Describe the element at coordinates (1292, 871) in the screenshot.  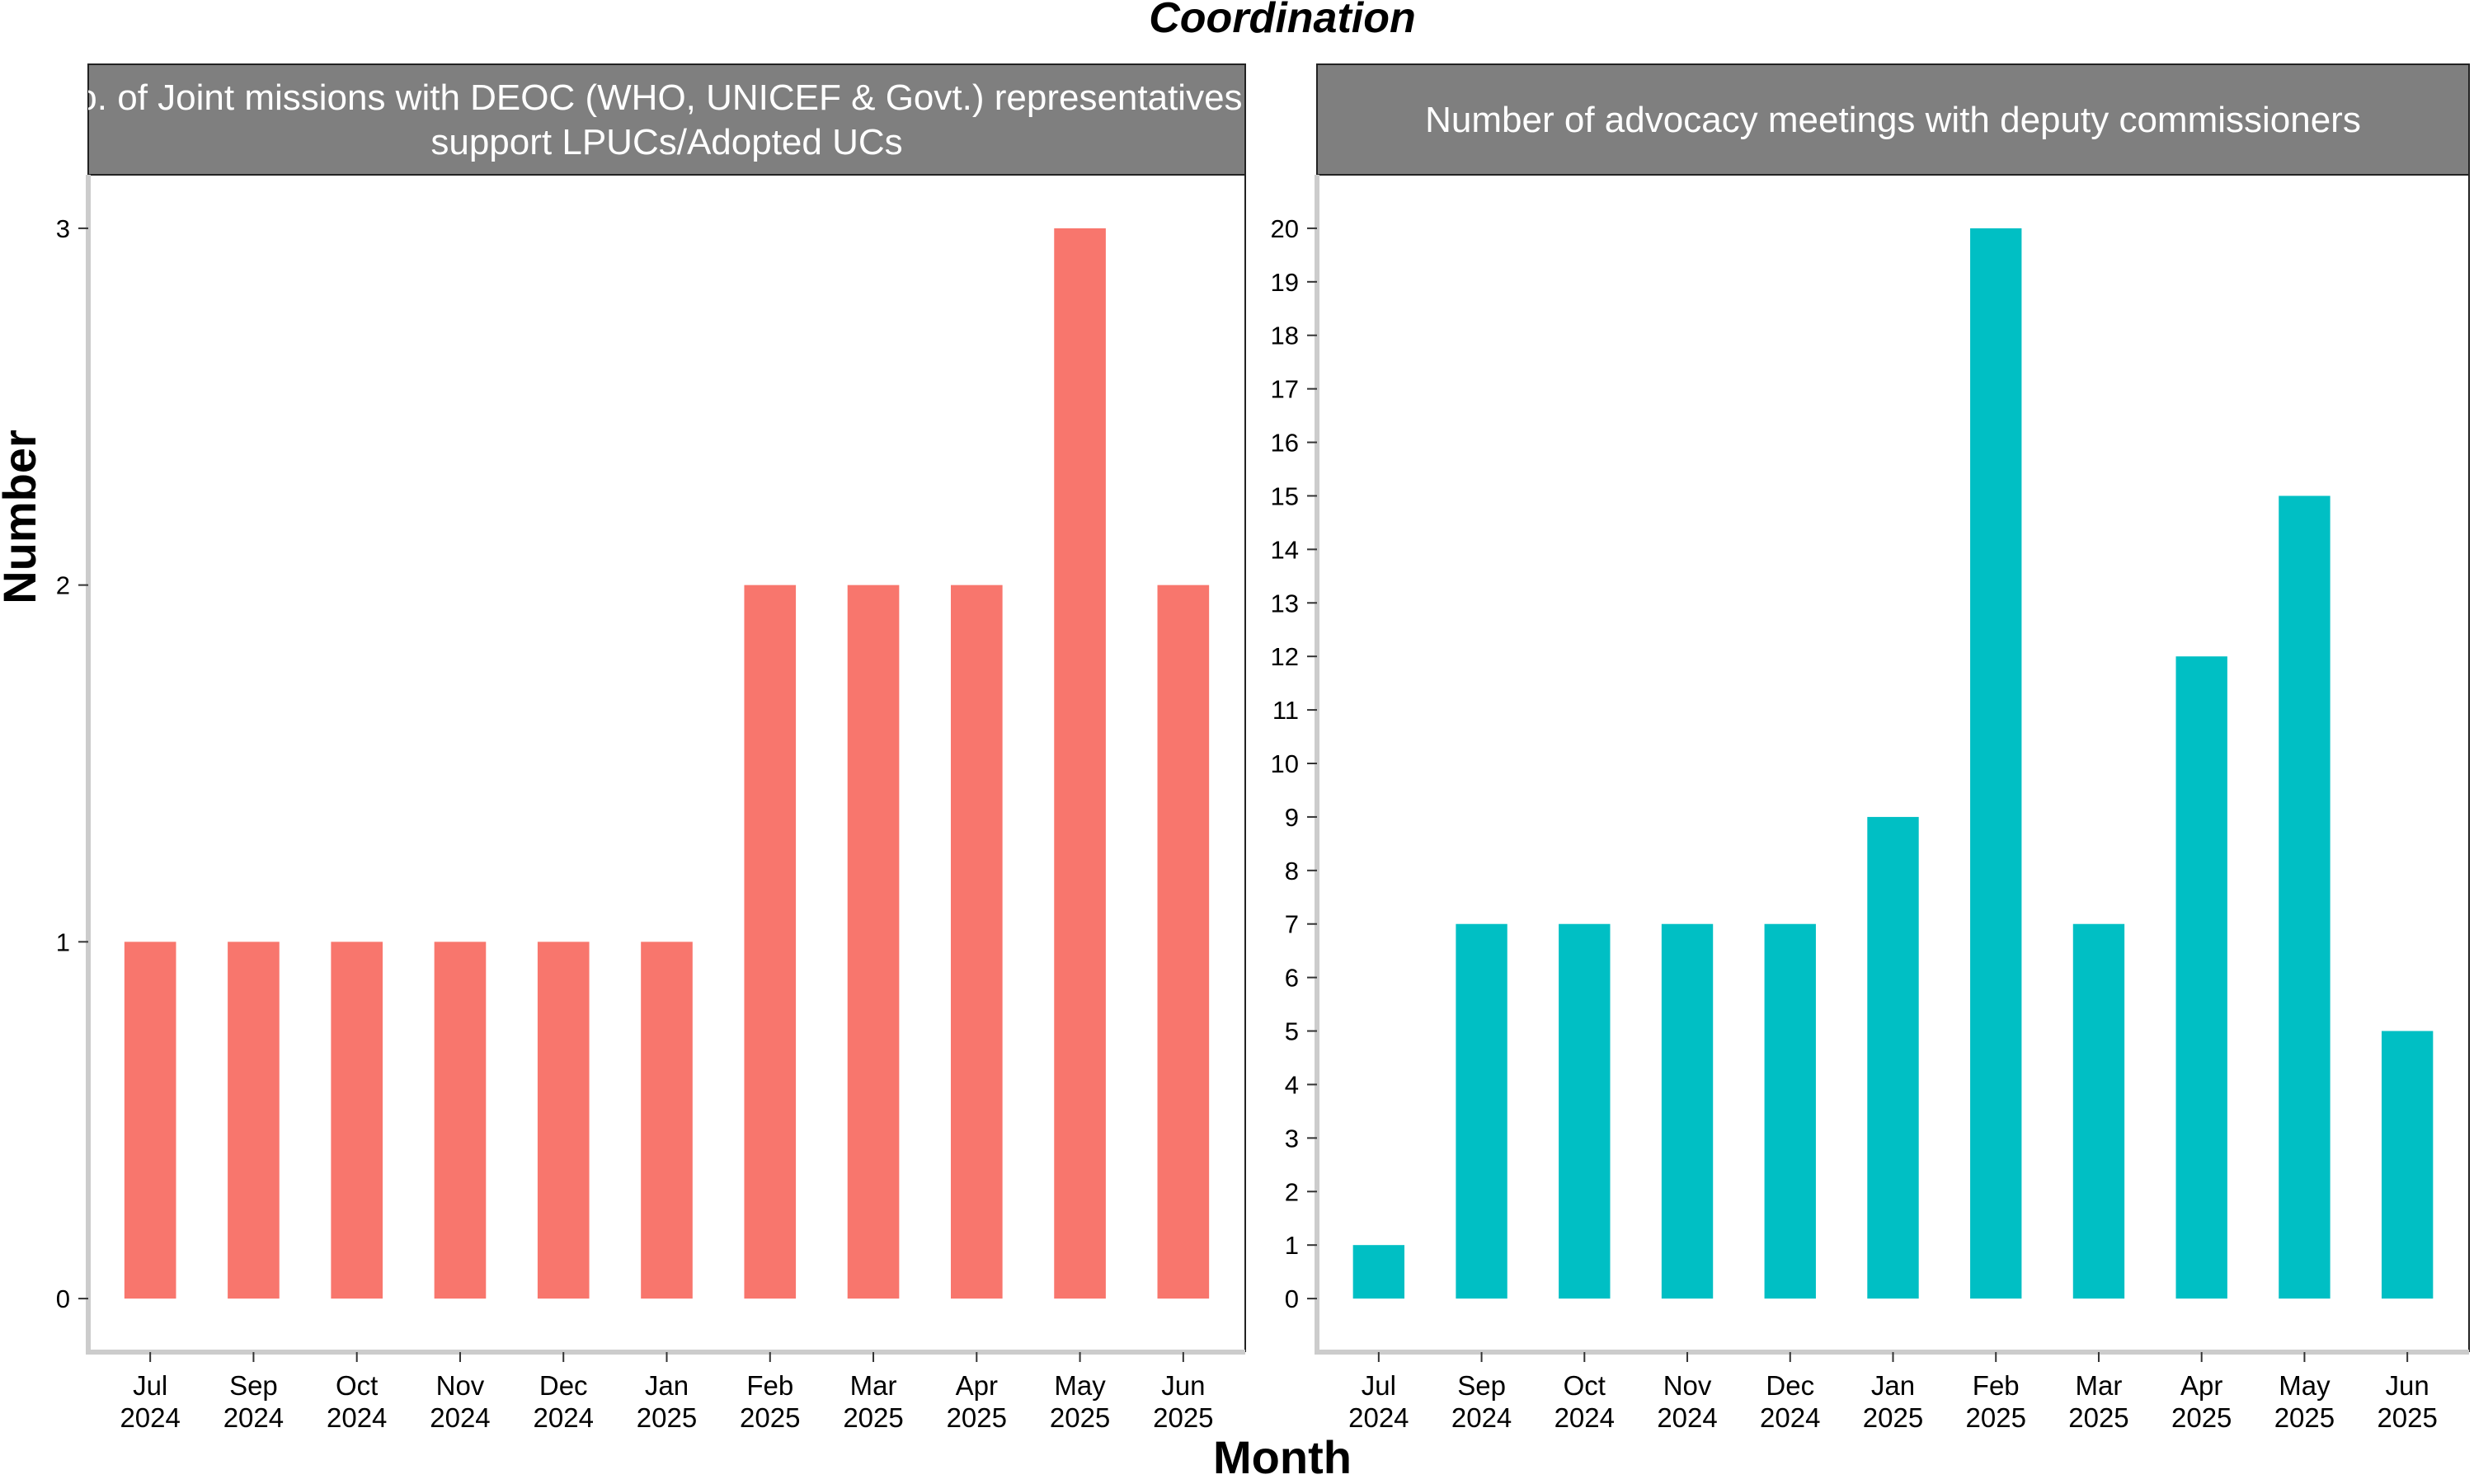
I see `y-tick-label: 8` at that location.